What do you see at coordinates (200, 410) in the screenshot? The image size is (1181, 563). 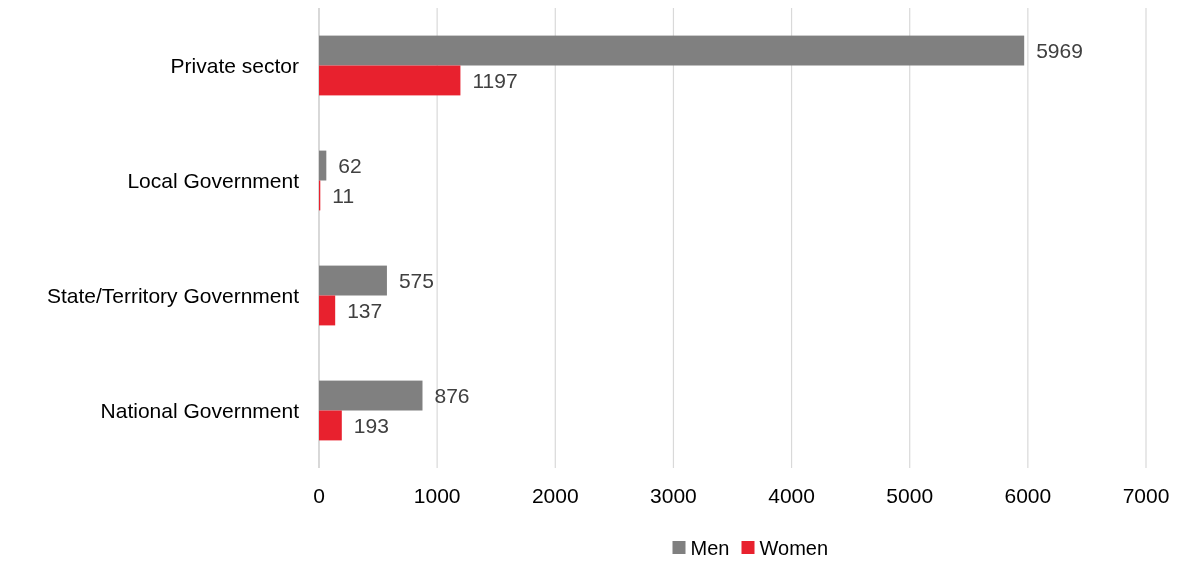 I see `y-tick-label: National Government` at bounding box center [200, 410].